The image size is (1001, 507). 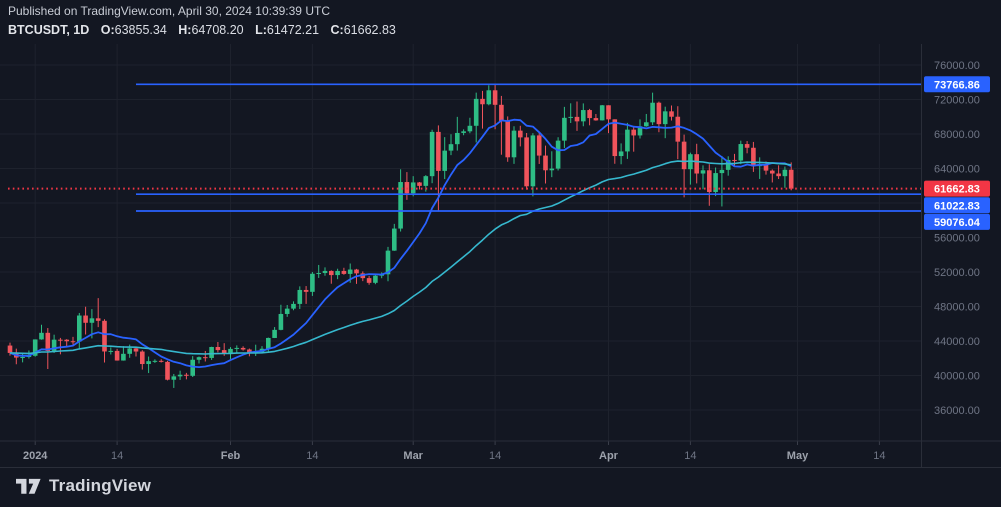 I want to click on tradingview-logo: TradingView, so click(x=83, y=486).